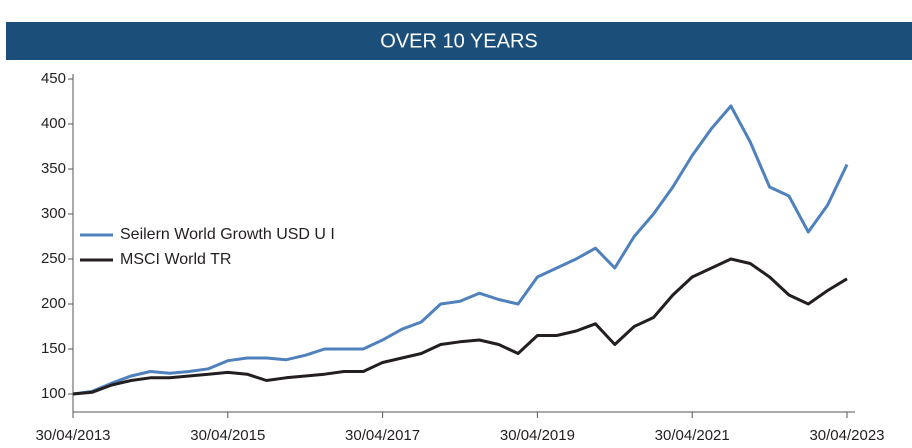  I want to click on y-tick-label: 200, so click(53, 303).